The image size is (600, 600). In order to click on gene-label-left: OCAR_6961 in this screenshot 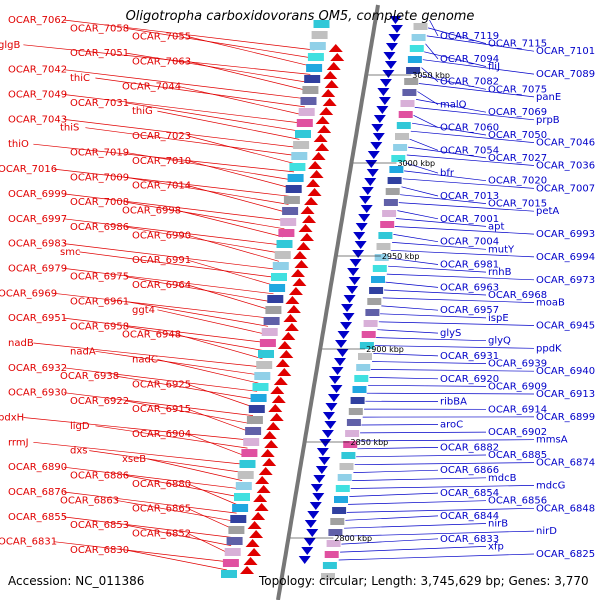, I will do `click(99, 302)`.